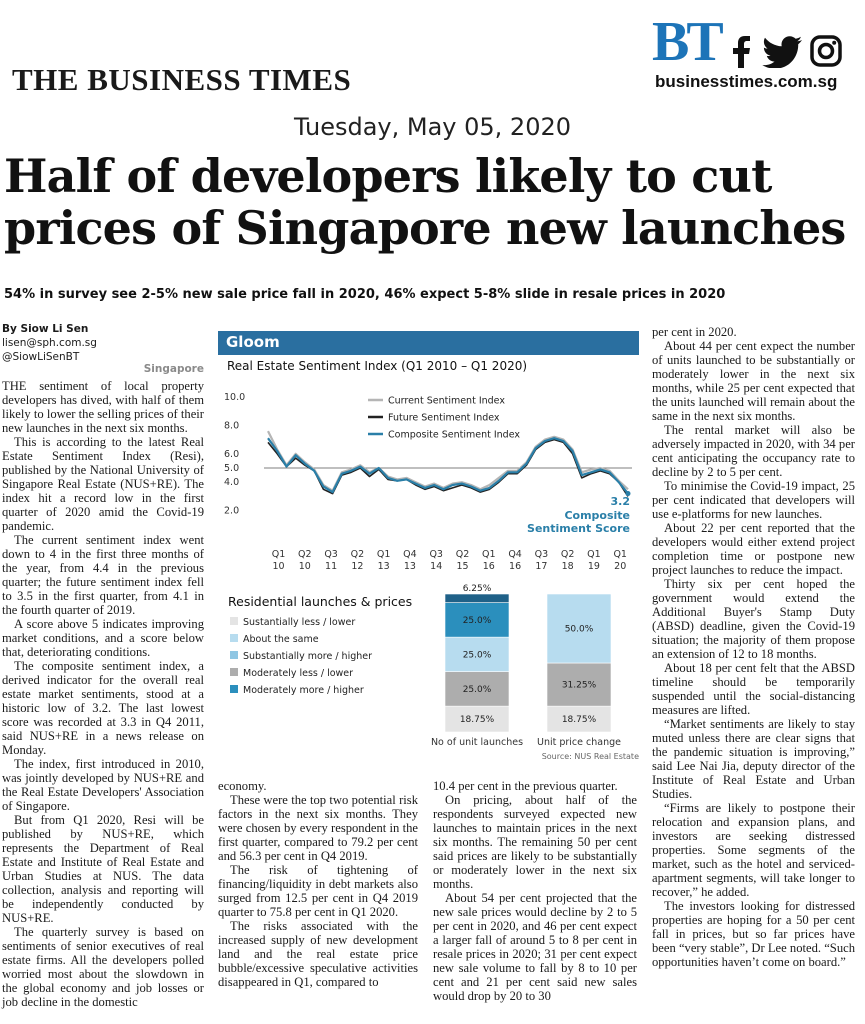 This screenshot has height=1024, width=865. Describe the element at coordinates (628, 494) in the screenshot. I see `callout-point` at that location.